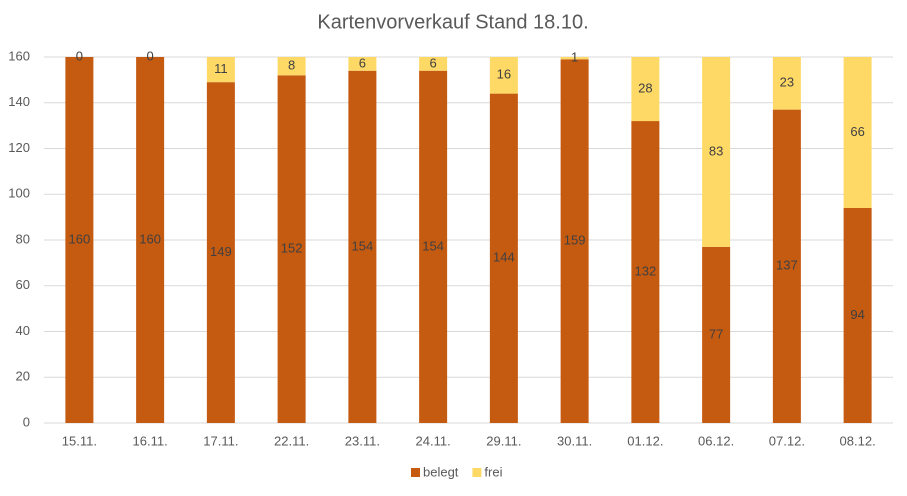  Describe the element at coordinates (441, 471) in the screenshot. I see `legend-label: belegt` at that location.